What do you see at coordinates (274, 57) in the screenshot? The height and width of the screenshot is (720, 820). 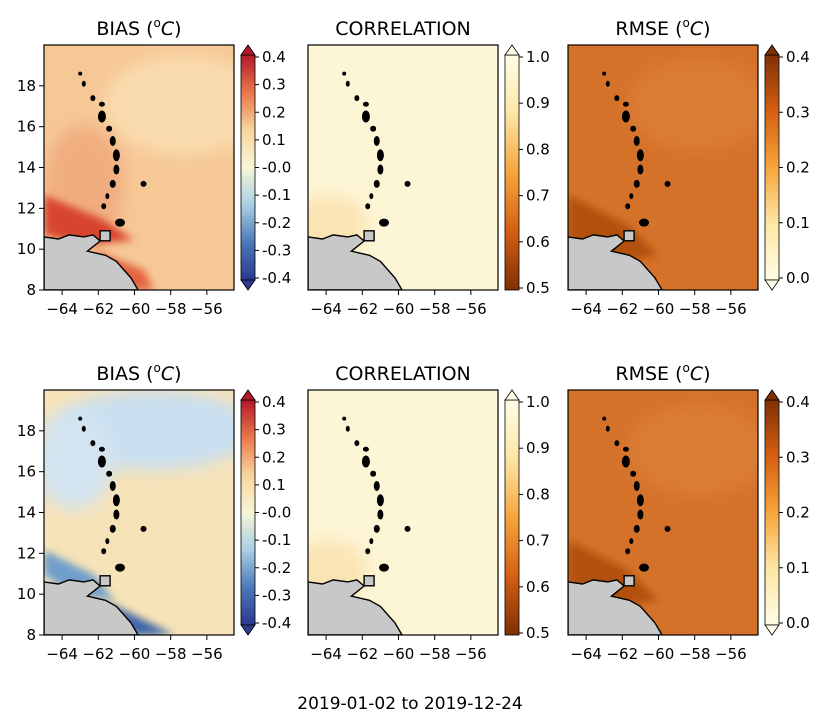 I see `colorbar-tick-label: 0.4` at bounding box center [274, 57].